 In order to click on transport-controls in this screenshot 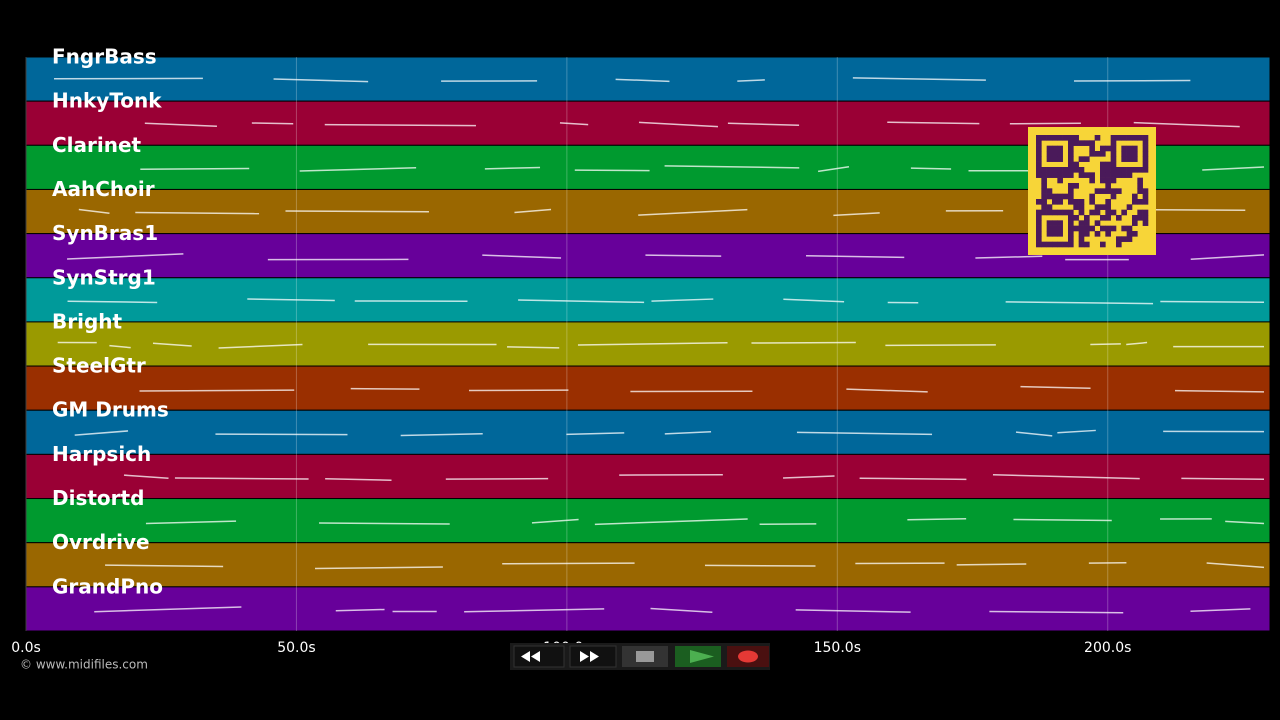, I will do `click(640, 656)`.